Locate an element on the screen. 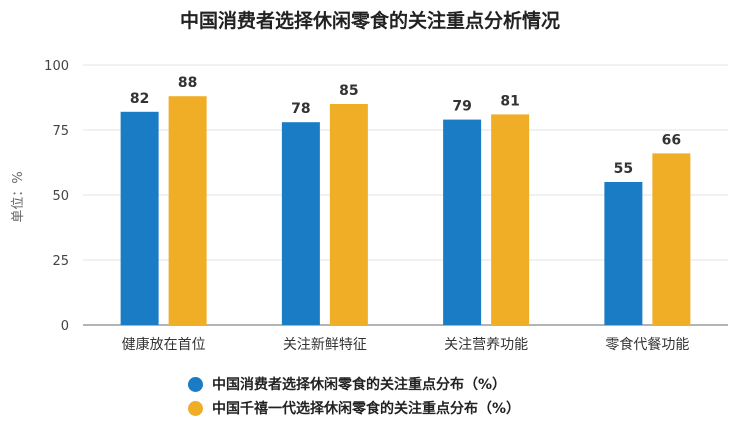 This screenshot has height=424, width=740. y-axis-title: 单位：% is located at coordinates (18, 196).